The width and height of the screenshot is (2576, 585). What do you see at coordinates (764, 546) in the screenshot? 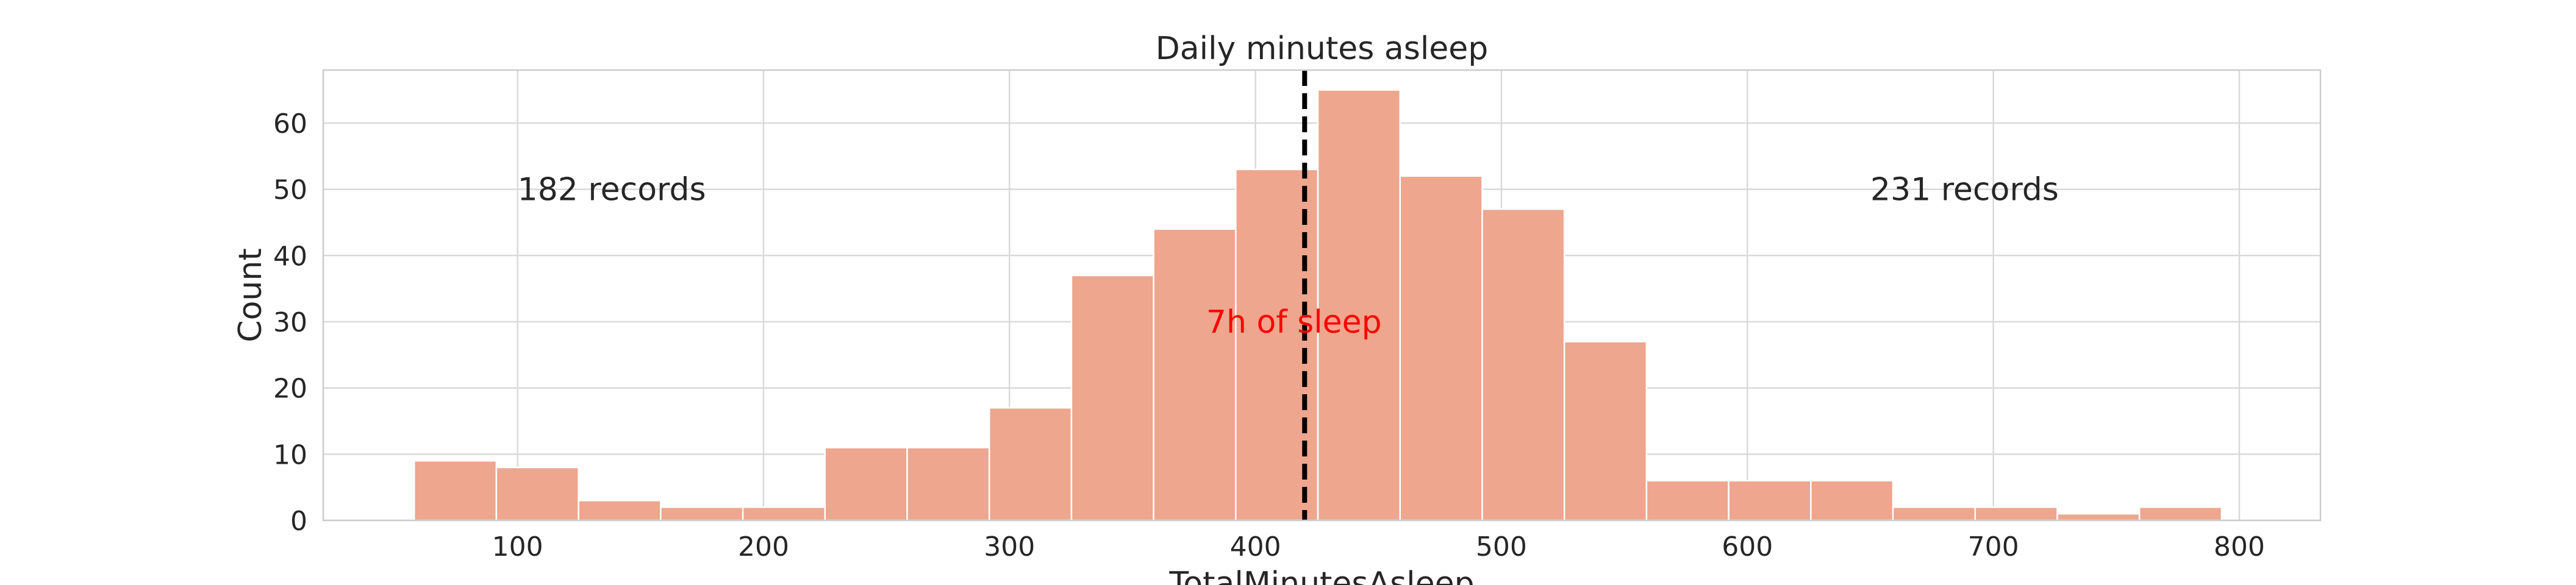
I see `x-tick-label: 200` at bounding box center [764, 546].